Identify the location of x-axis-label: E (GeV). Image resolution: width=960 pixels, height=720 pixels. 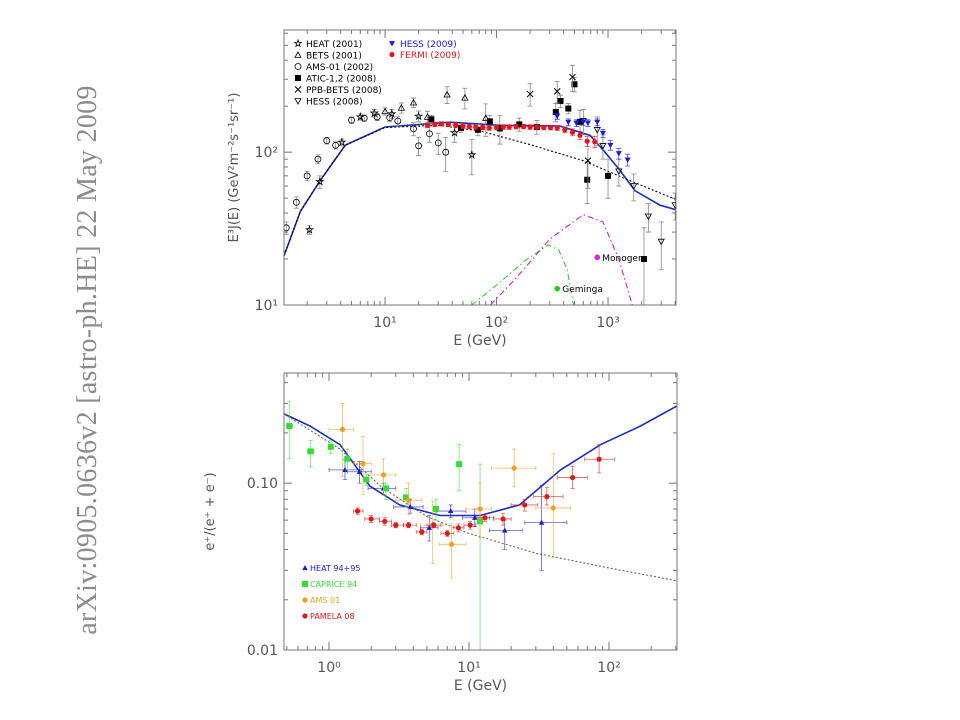
(479, 341).